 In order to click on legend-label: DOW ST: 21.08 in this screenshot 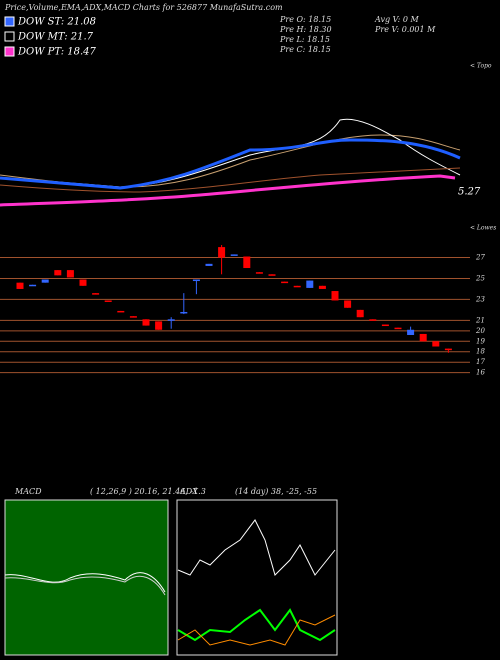, I will do `click(56, 22)`.